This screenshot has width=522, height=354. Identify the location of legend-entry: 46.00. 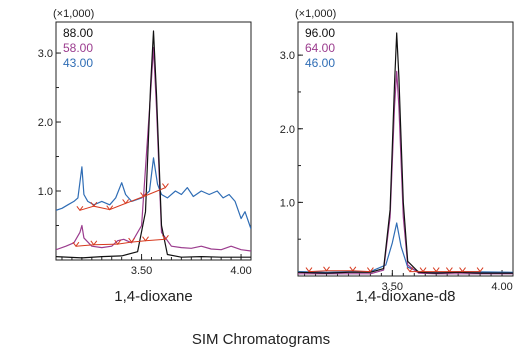
(320, 63).